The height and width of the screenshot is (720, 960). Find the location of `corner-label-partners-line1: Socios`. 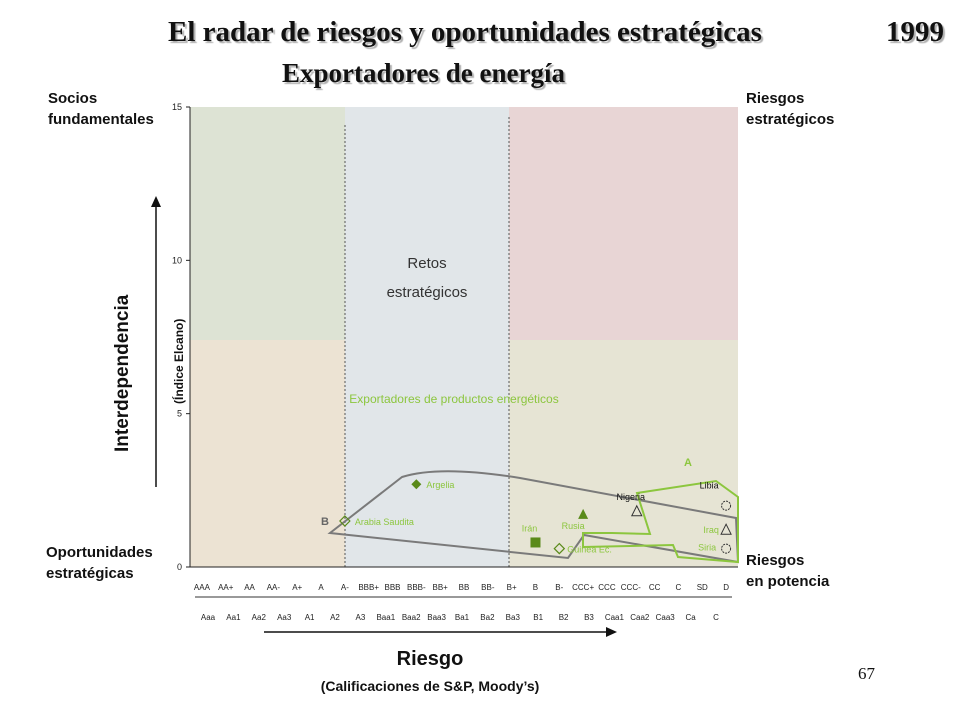

corner-label-partners-line1: Socios is located at coordinates (73, 98).